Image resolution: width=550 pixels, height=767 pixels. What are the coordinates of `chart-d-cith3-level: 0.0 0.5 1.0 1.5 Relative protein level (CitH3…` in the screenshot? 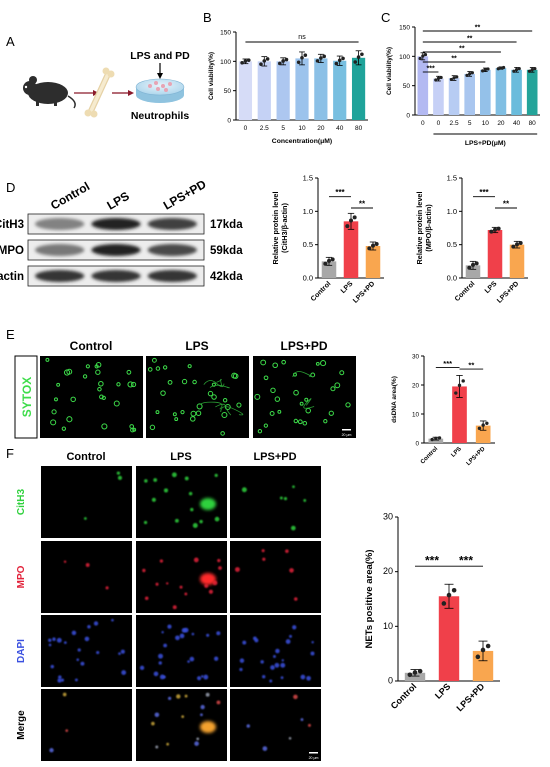 It's located at (327, 239).